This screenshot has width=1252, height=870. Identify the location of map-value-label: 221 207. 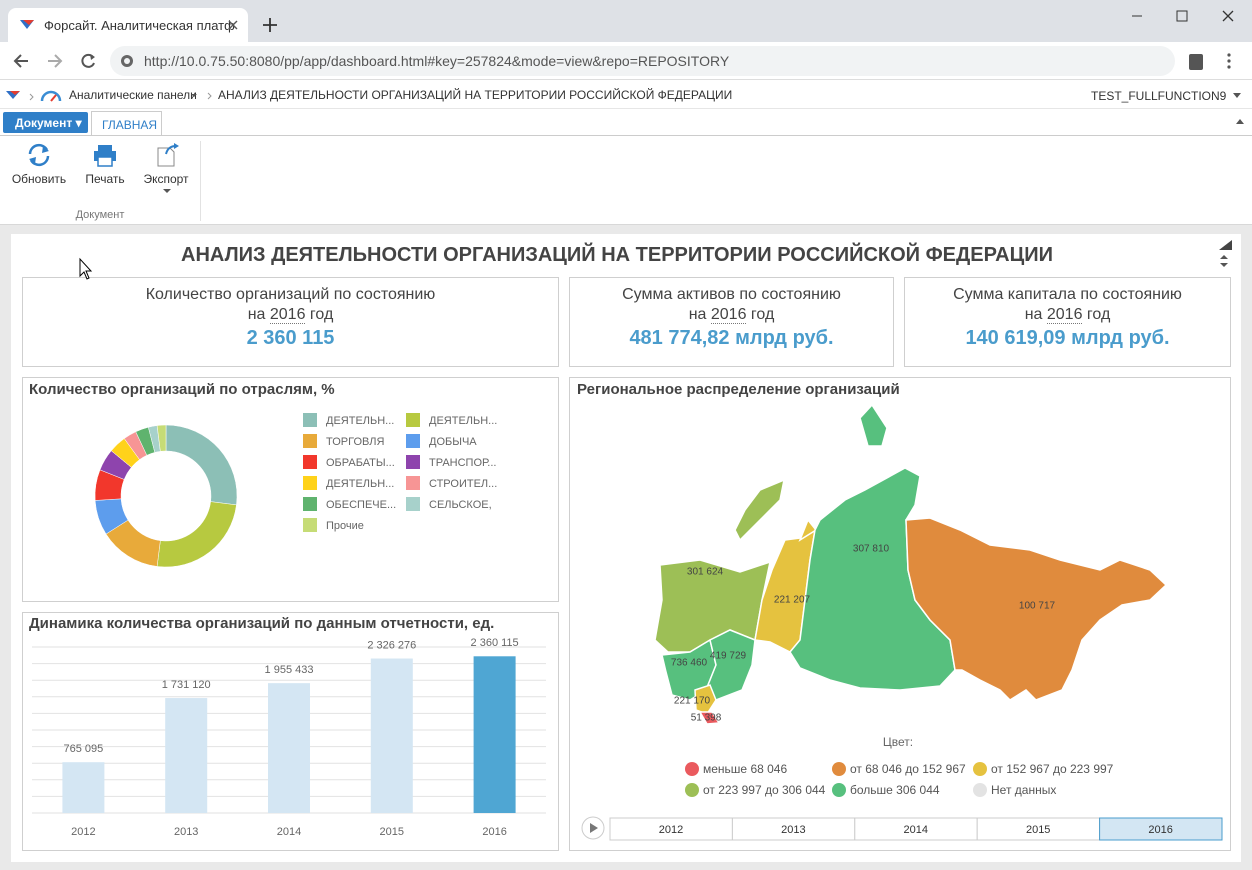
(792, 600).